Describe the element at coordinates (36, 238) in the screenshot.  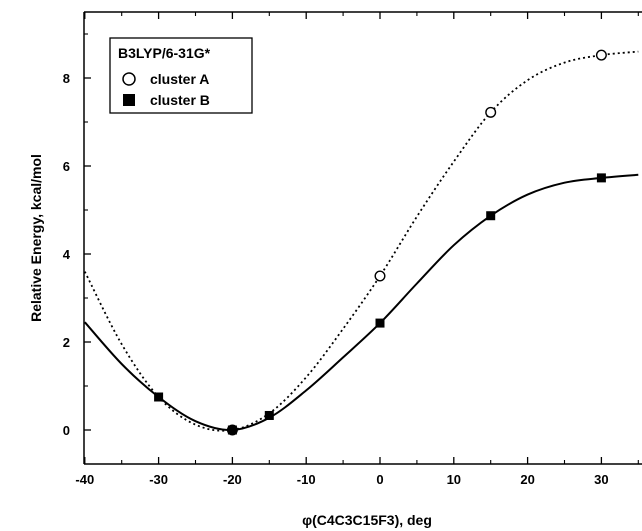
I see `y-axis-label: Relative Energy, kcal/mol` at that location.